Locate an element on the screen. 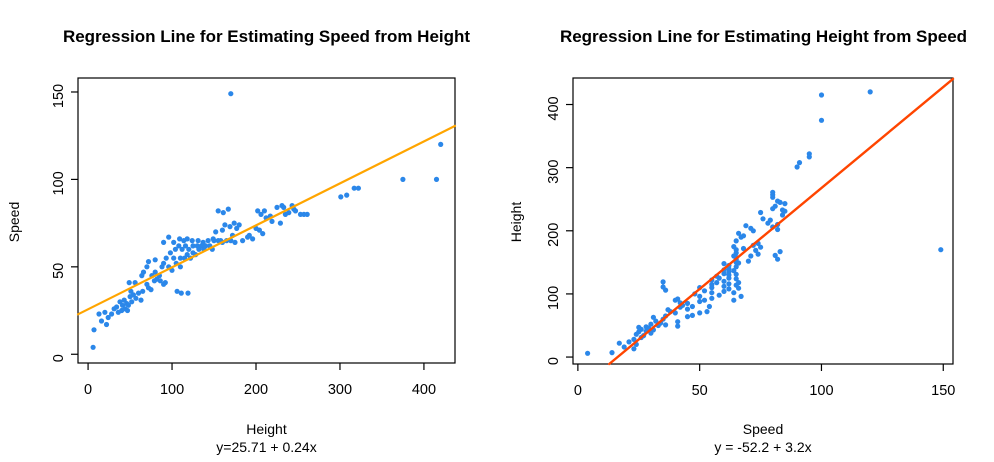 The image size is (994, 462). left-regression-equation: y=25.71 + 0.24x is located at coordinates (266, 447).